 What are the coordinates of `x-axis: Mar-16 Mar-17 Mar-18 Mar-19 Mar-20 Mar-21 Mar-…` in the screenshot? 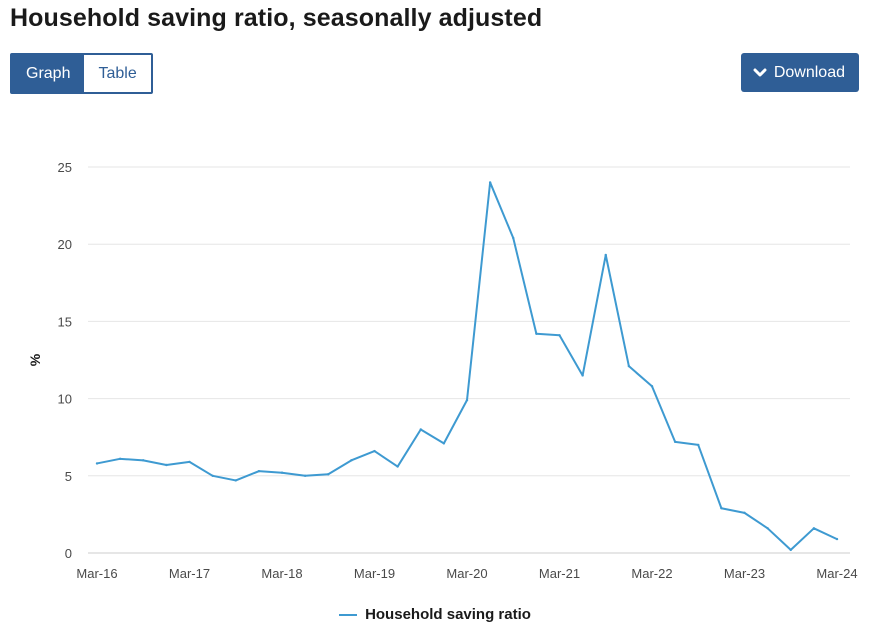 It's located at (466, 573).